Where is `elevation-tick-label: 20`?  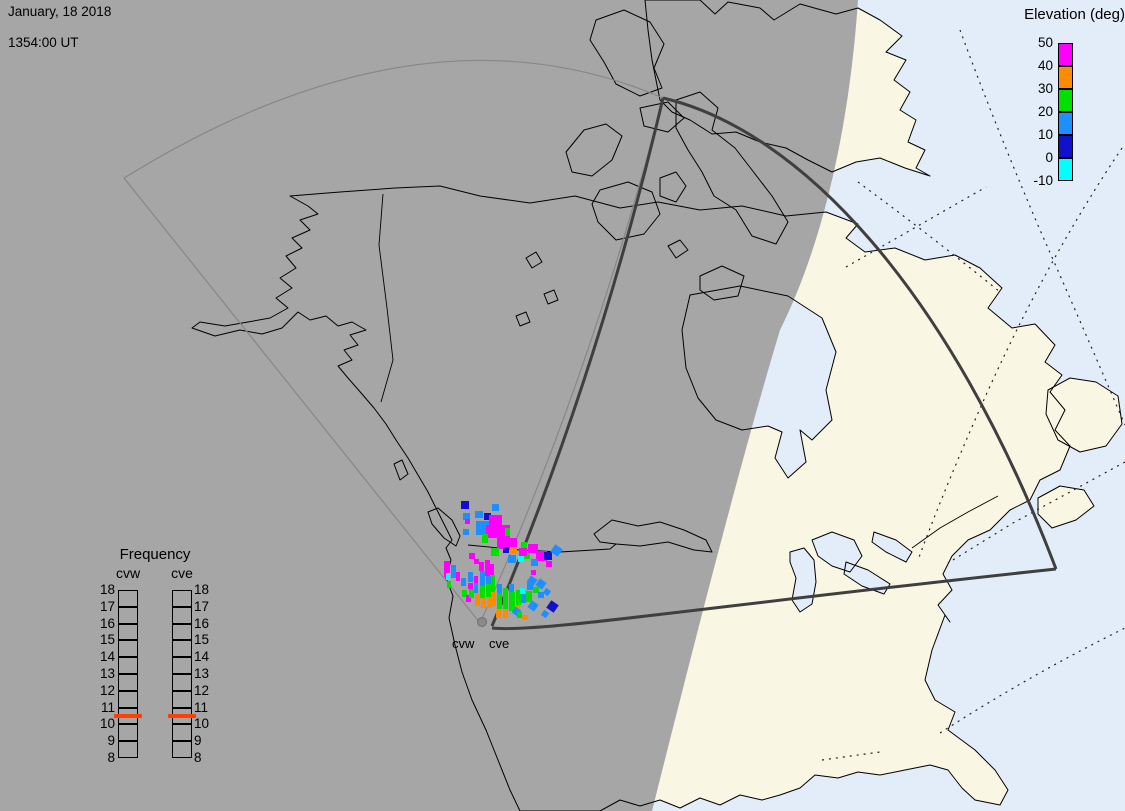
elevation-tick-label: 20 is located at coordinates (1045, 111).